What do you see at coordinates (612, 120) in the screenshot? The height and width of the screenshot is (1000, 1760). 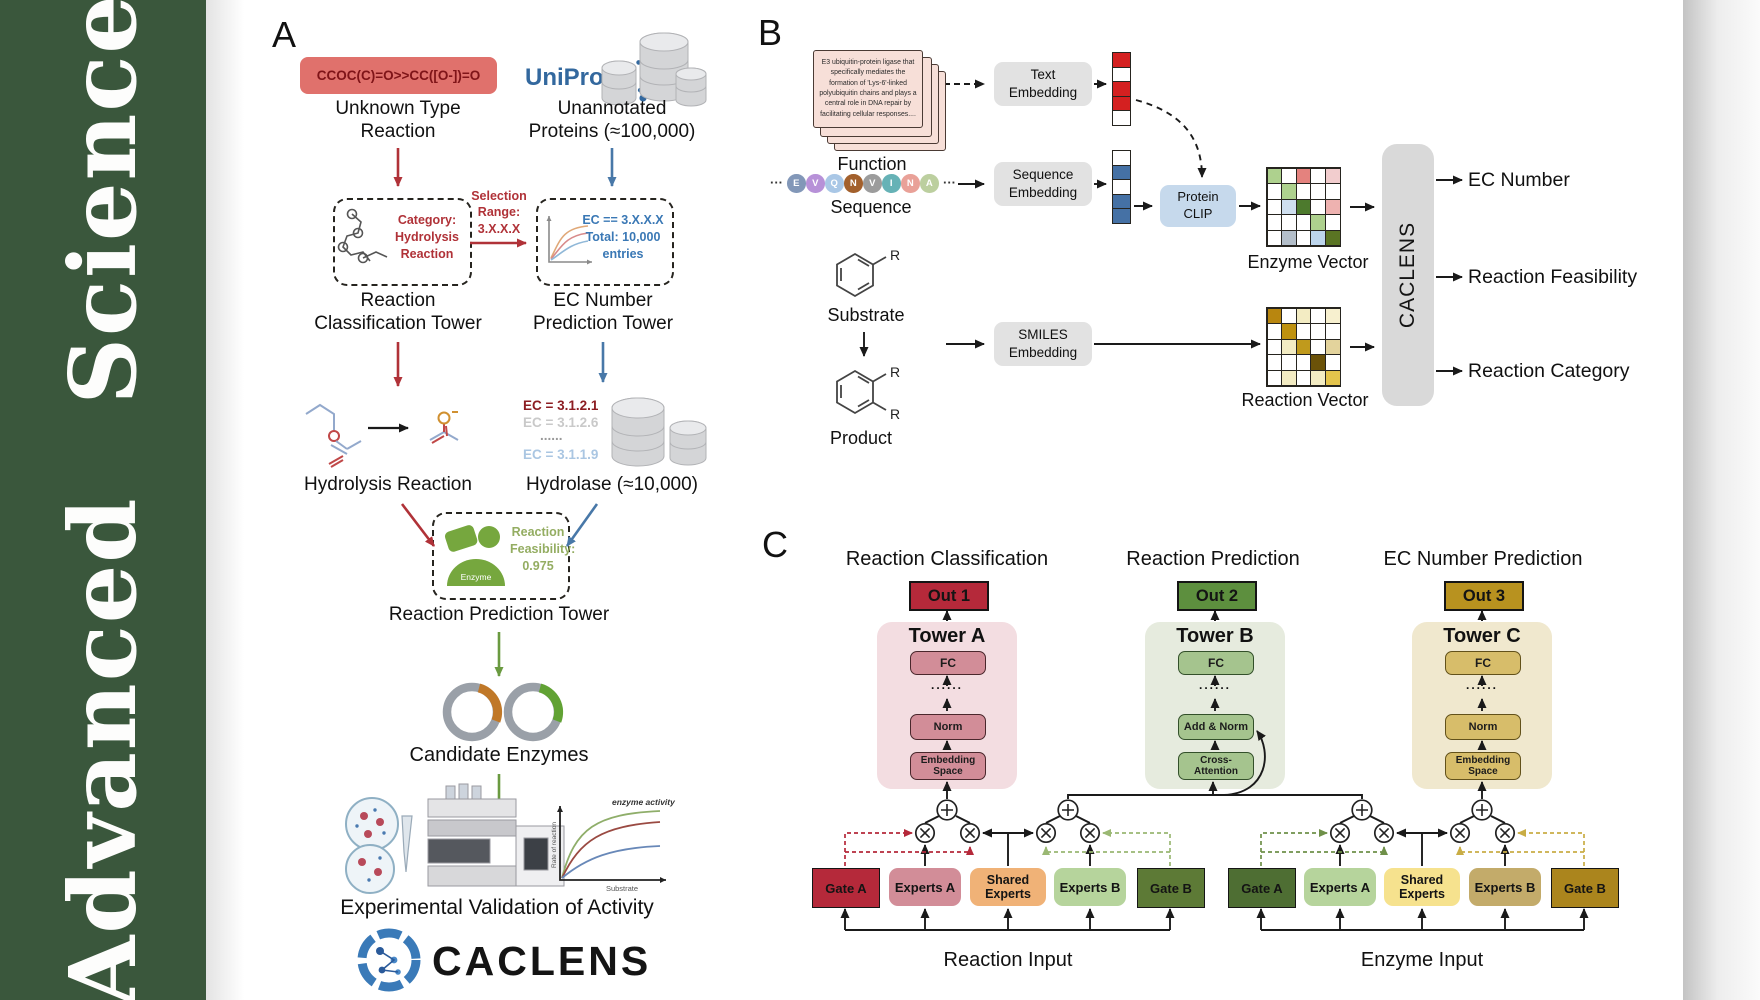 I see `unannotated-proteins-label: Unannotated Proteins (≈100,000)` at bounding box center [612, 120].